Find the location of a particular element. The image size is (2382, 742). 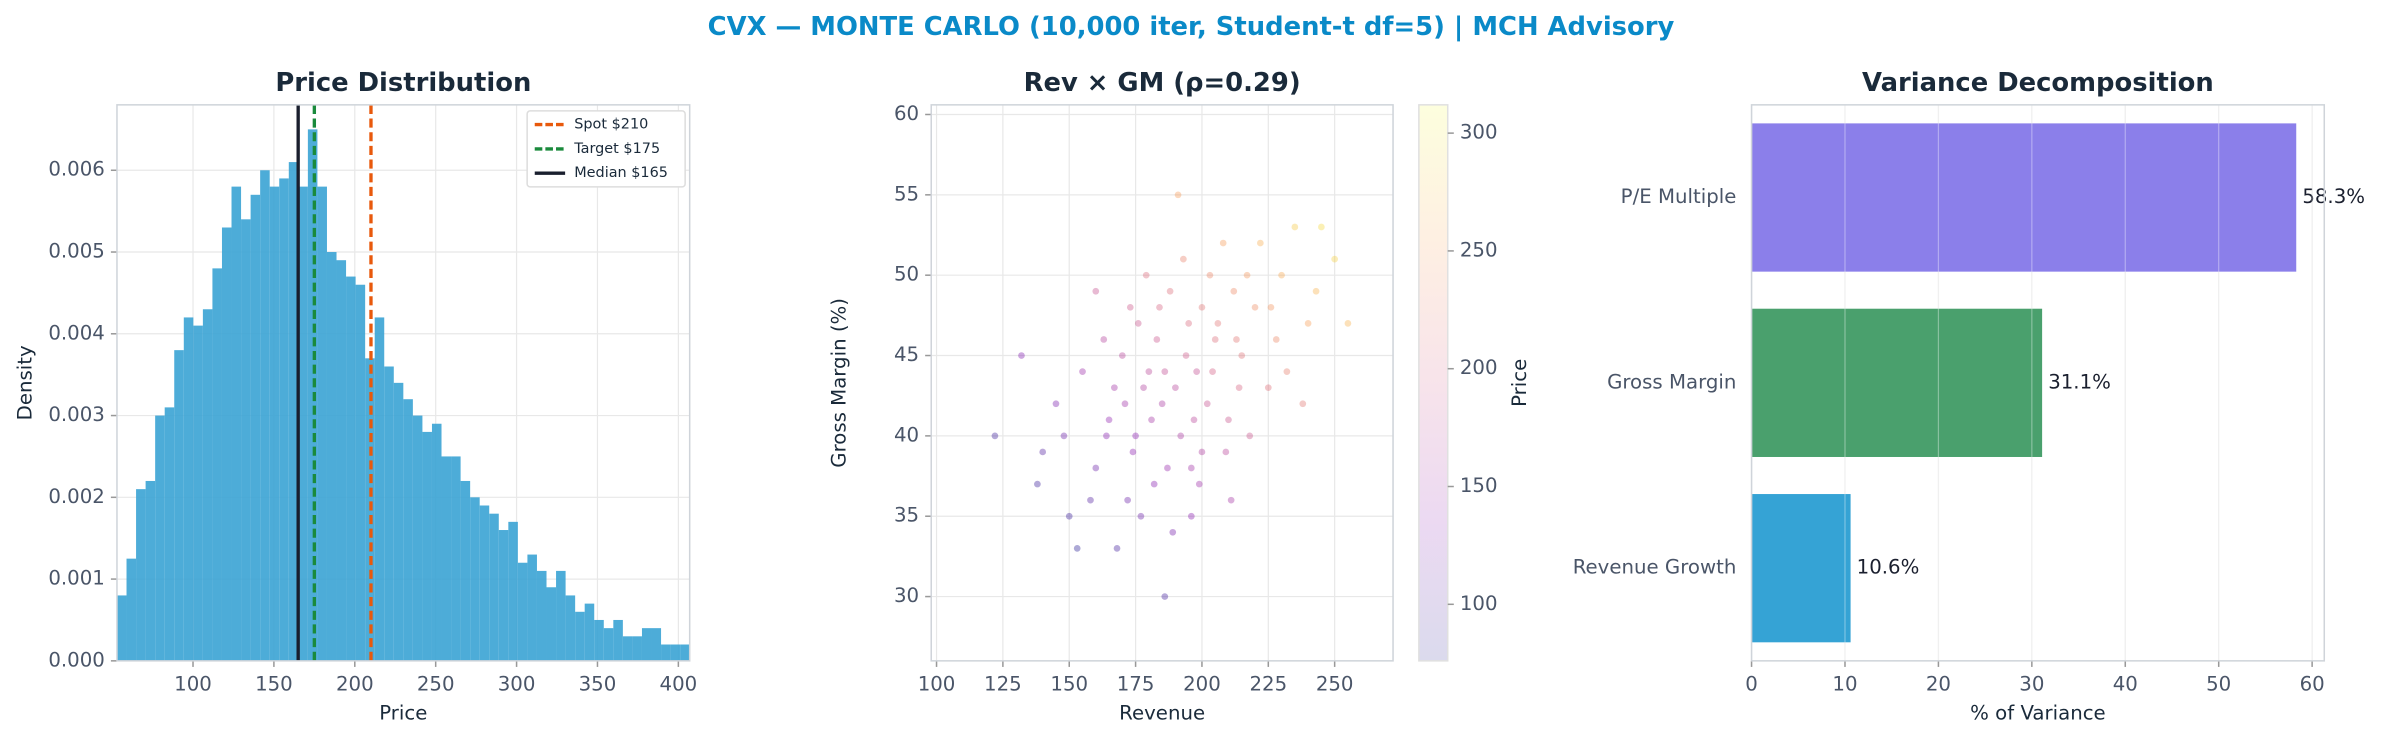

colorbar-tick-label: 150 is located at coordinates (1479, 485).